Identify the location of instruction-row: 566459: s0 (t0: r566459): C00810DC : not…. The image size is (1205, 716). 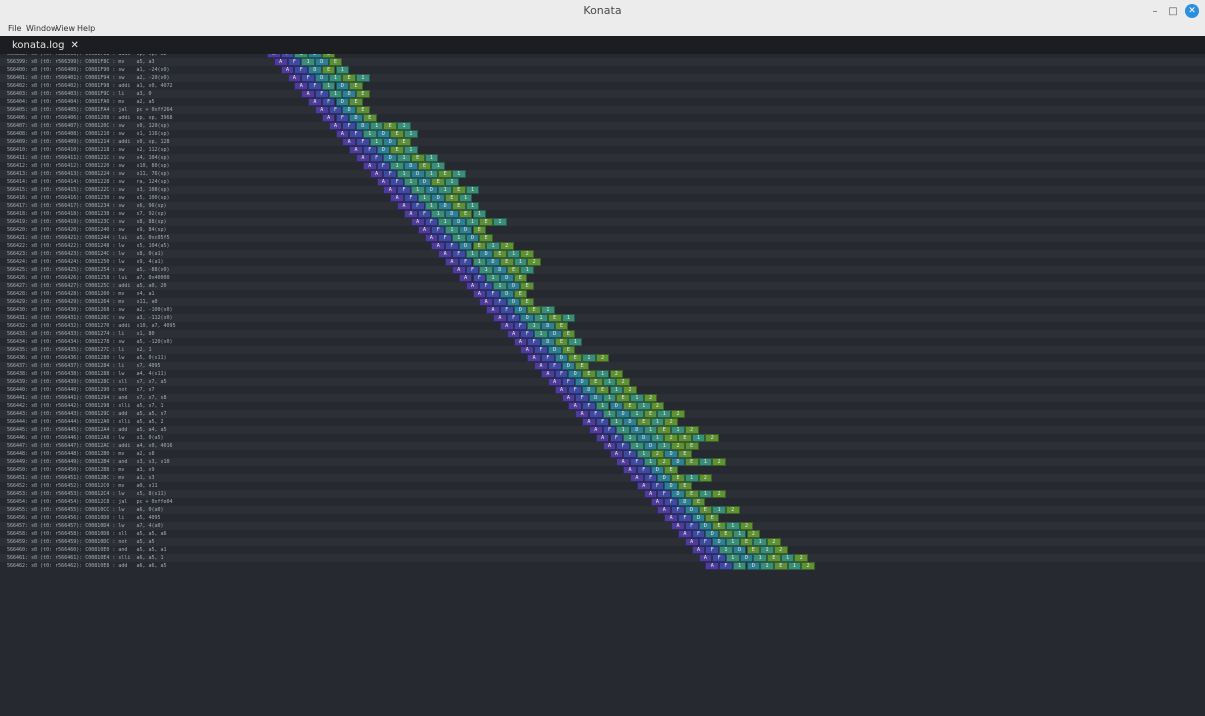
(602, 542).